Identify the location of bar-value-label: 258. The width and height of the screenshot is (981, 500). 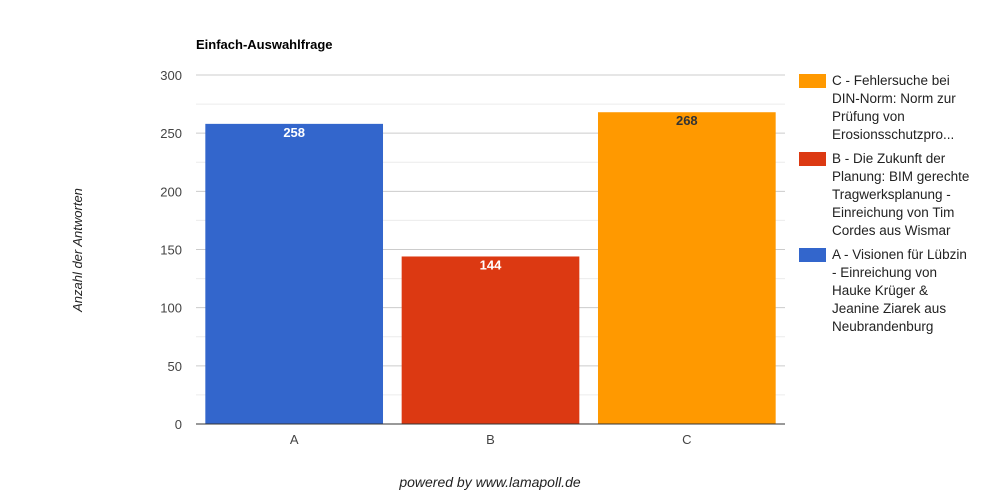
(294, 132).